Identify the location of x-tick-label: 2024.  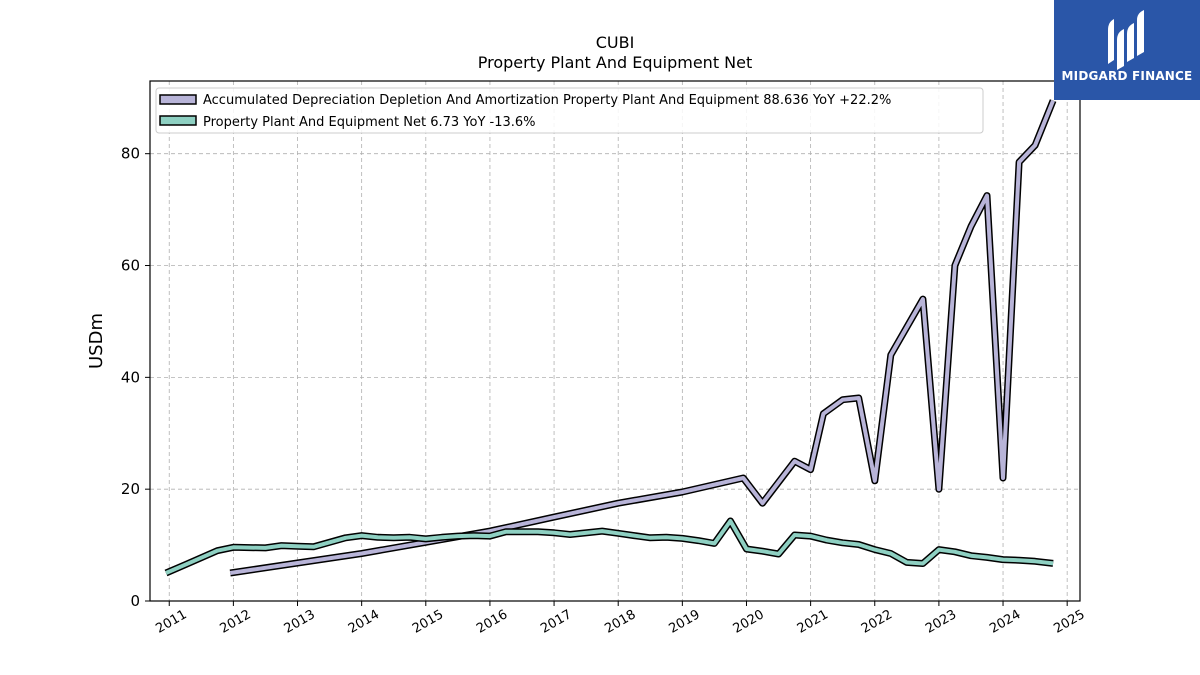
(1005, 622).